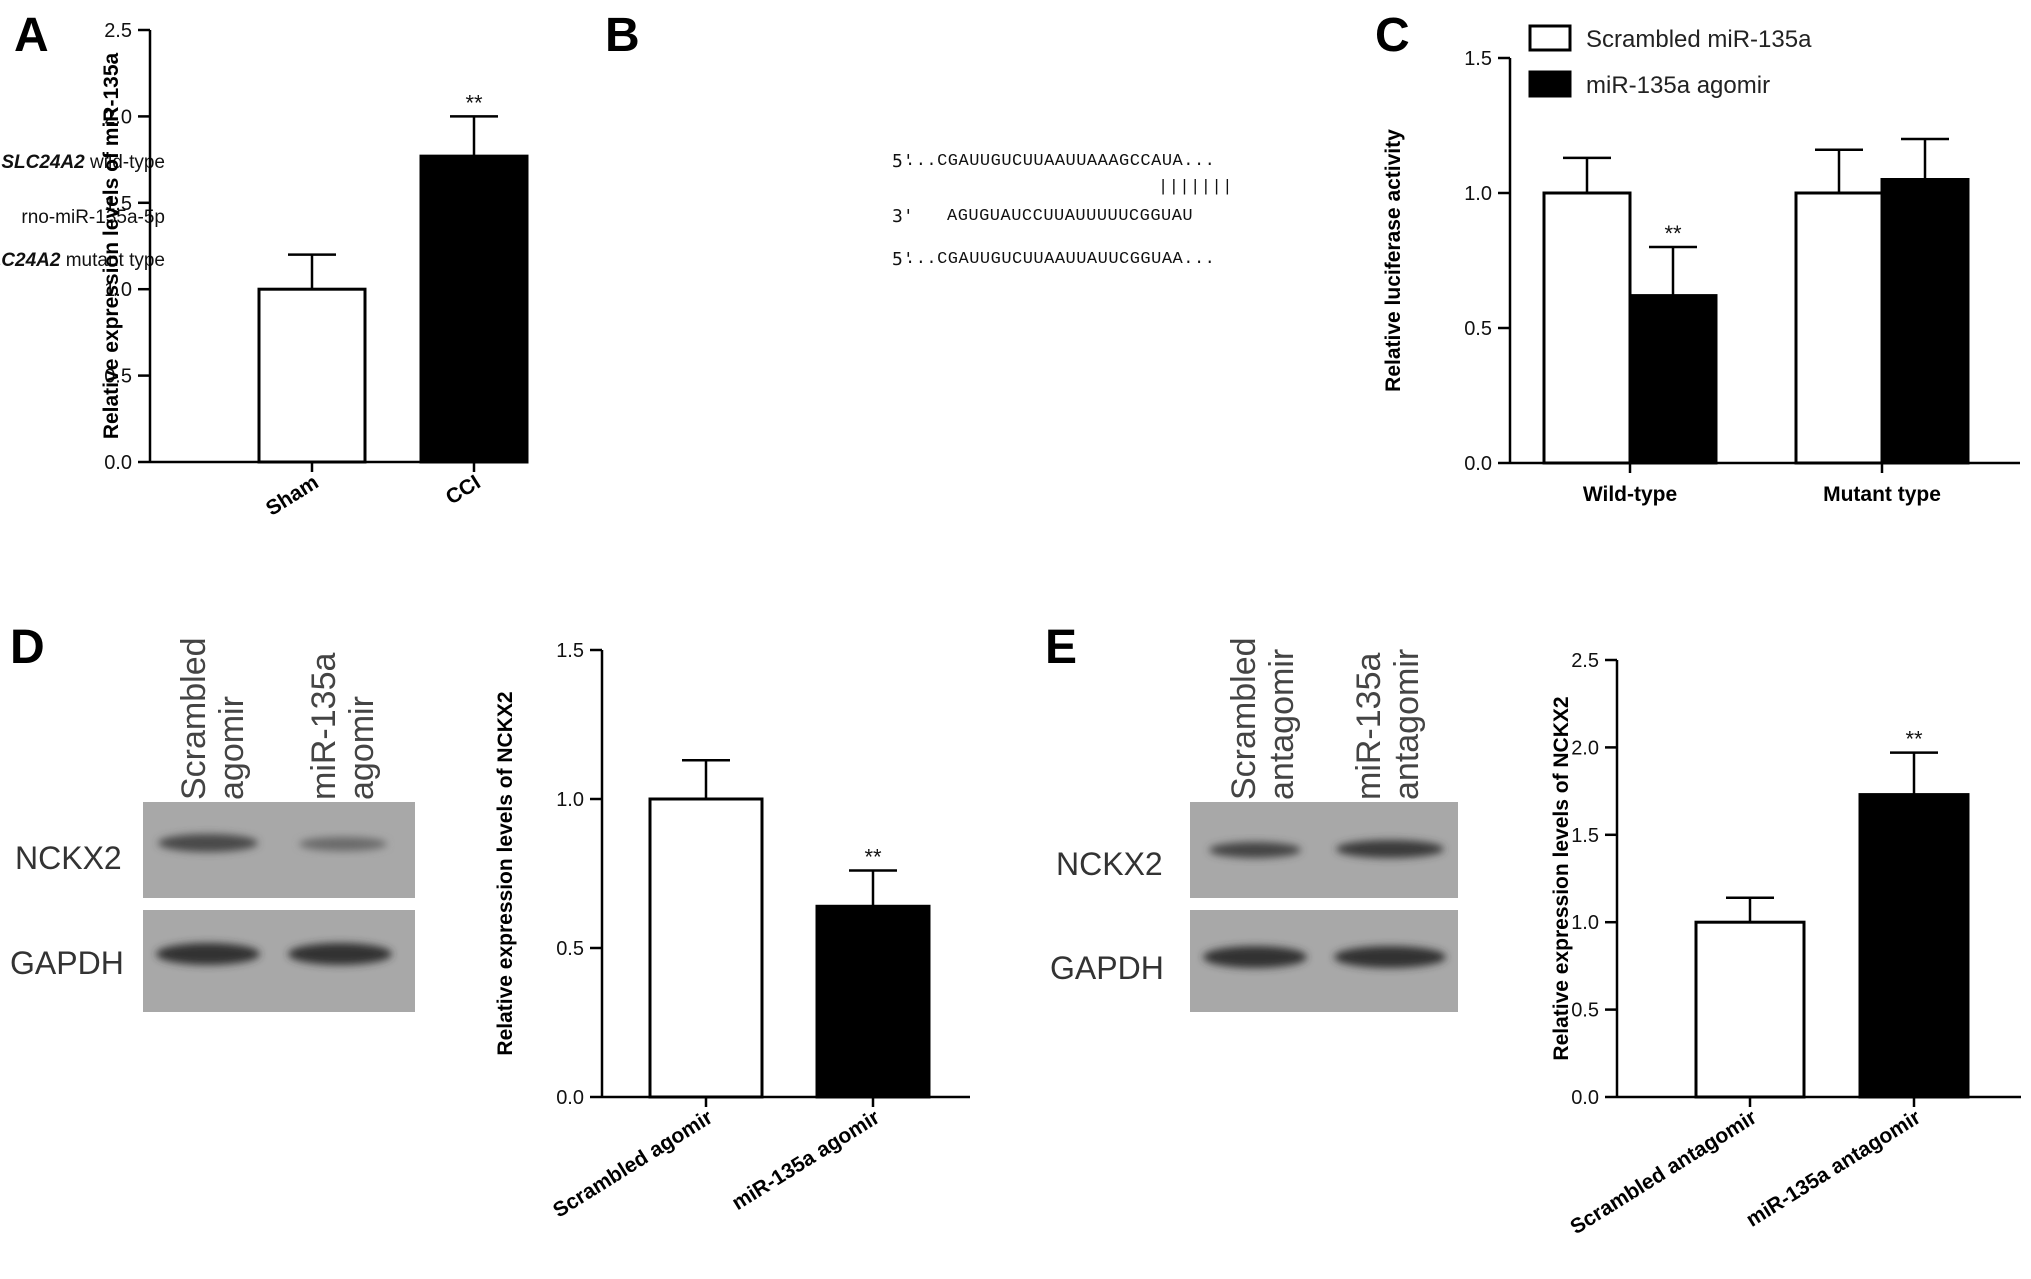 The width and height of the screenshot is (2031, 1279). I want to click on blot-e-nckx2-label: NCKX2, so click(1109, 864).